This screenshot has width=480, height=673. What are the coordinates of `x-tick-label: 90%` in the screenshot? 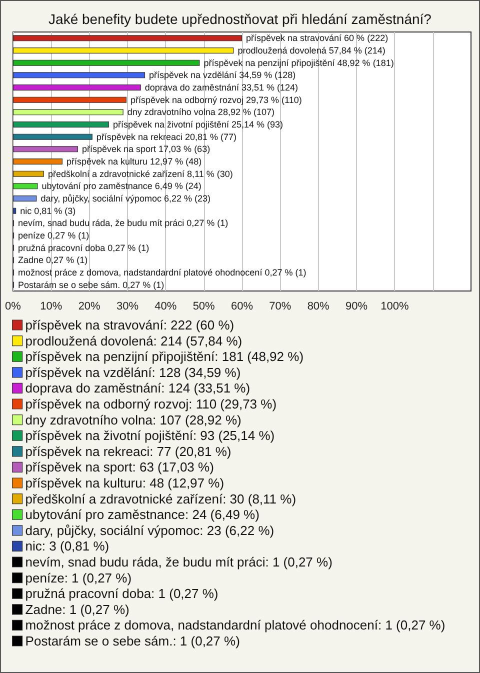 It's located at (356, 306).